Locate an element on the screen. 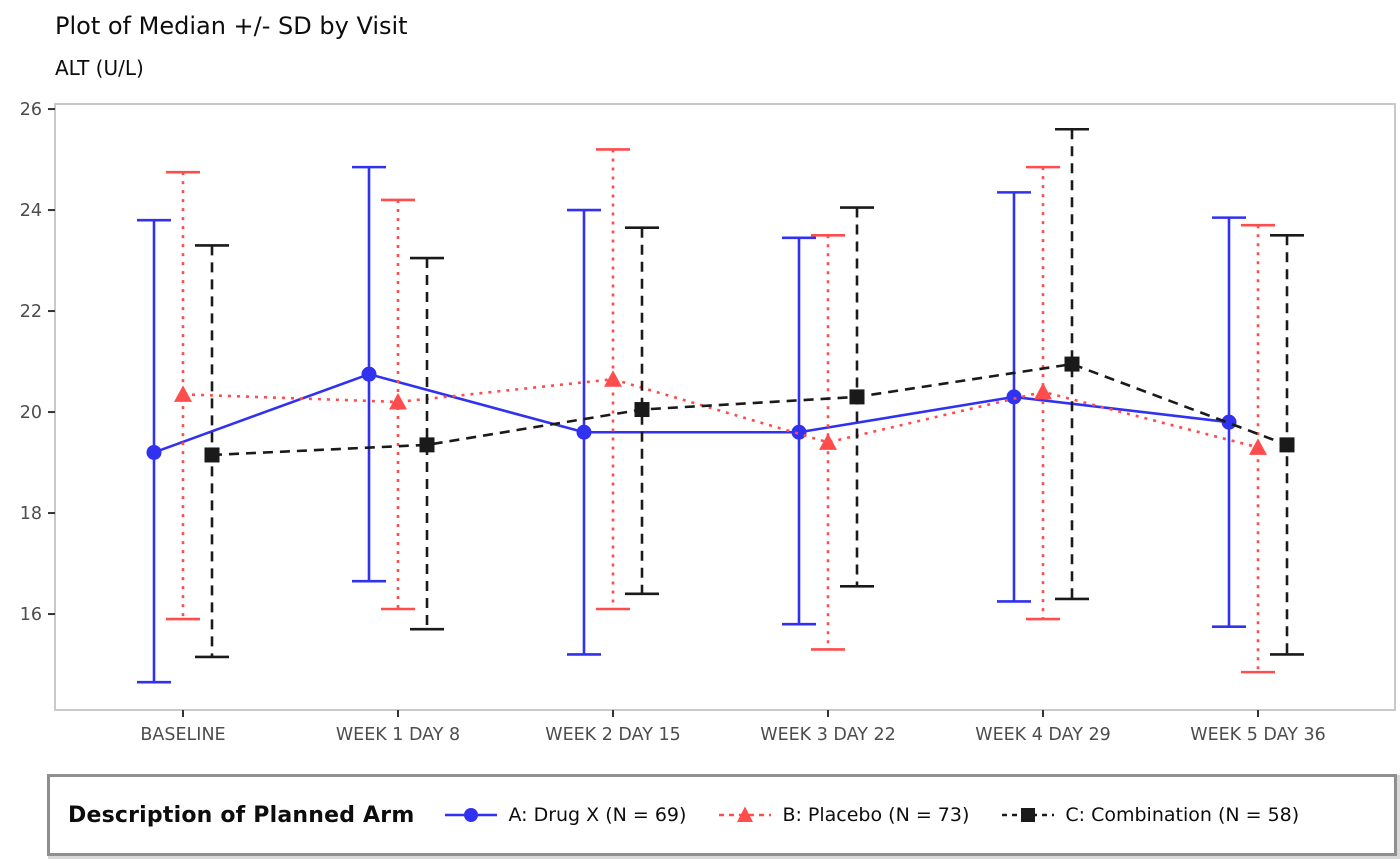 The height and width of the screenshot is (866, 1400). svg-text: 26 is located at coordinates (31, 110).